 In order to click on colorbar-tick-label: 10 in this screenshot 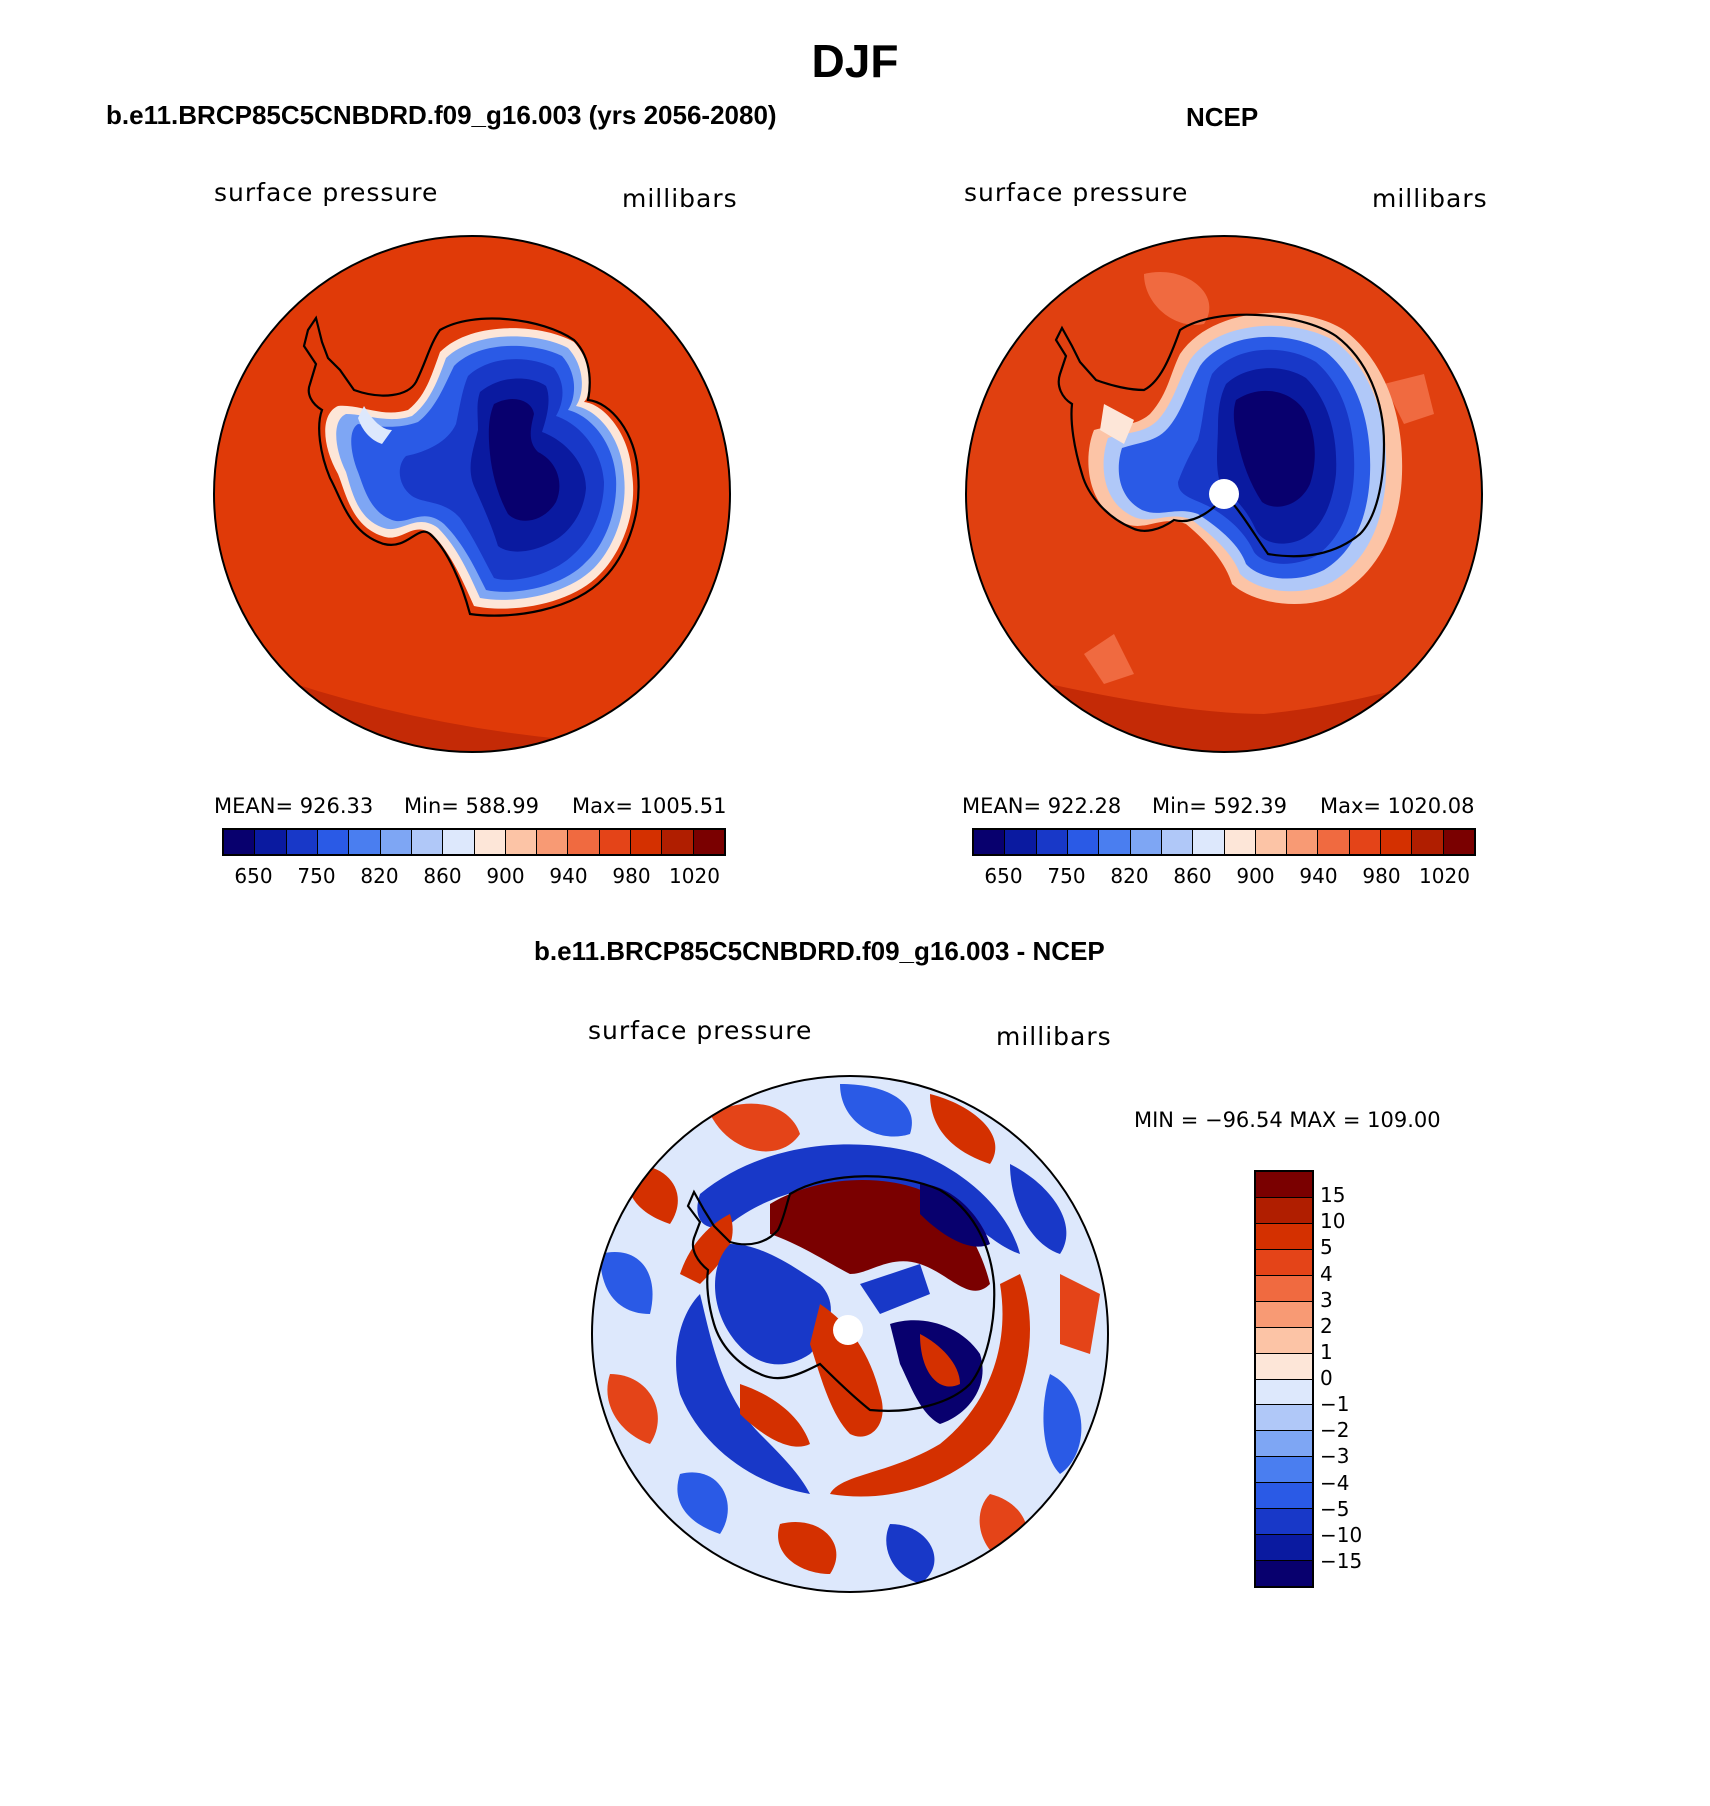, I will do `click(1333, 1221)`.